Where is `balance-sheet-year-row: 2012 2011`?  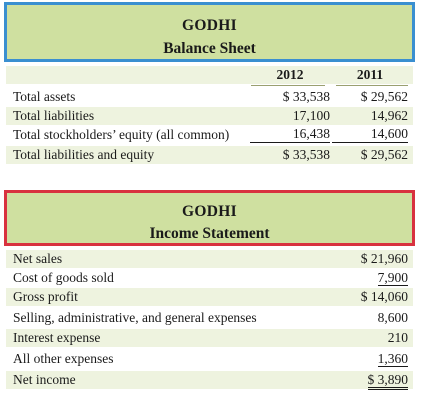 balance-sheet-year-row: 2012 2011 is located at coordinates (209, 75).